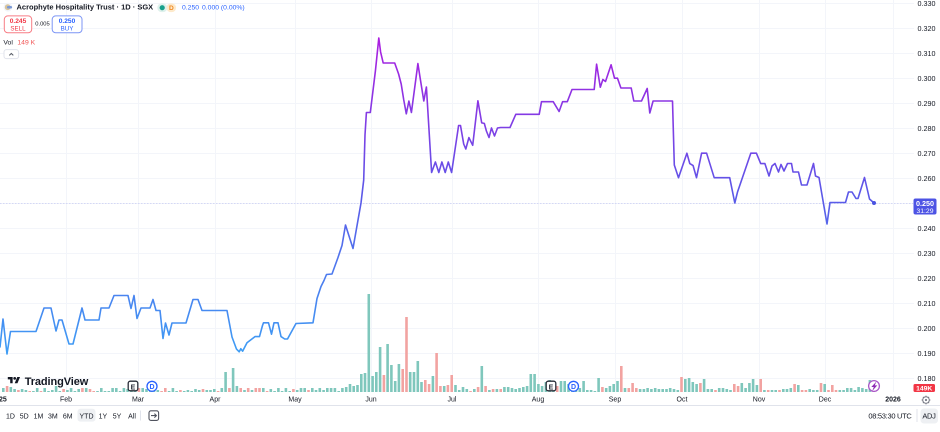 This screenshot has height=432, width=940. Describe the element at coordinates (223, 7) in the screenshot. I see `svg-text: 0.000 (0.00%)` at that location.